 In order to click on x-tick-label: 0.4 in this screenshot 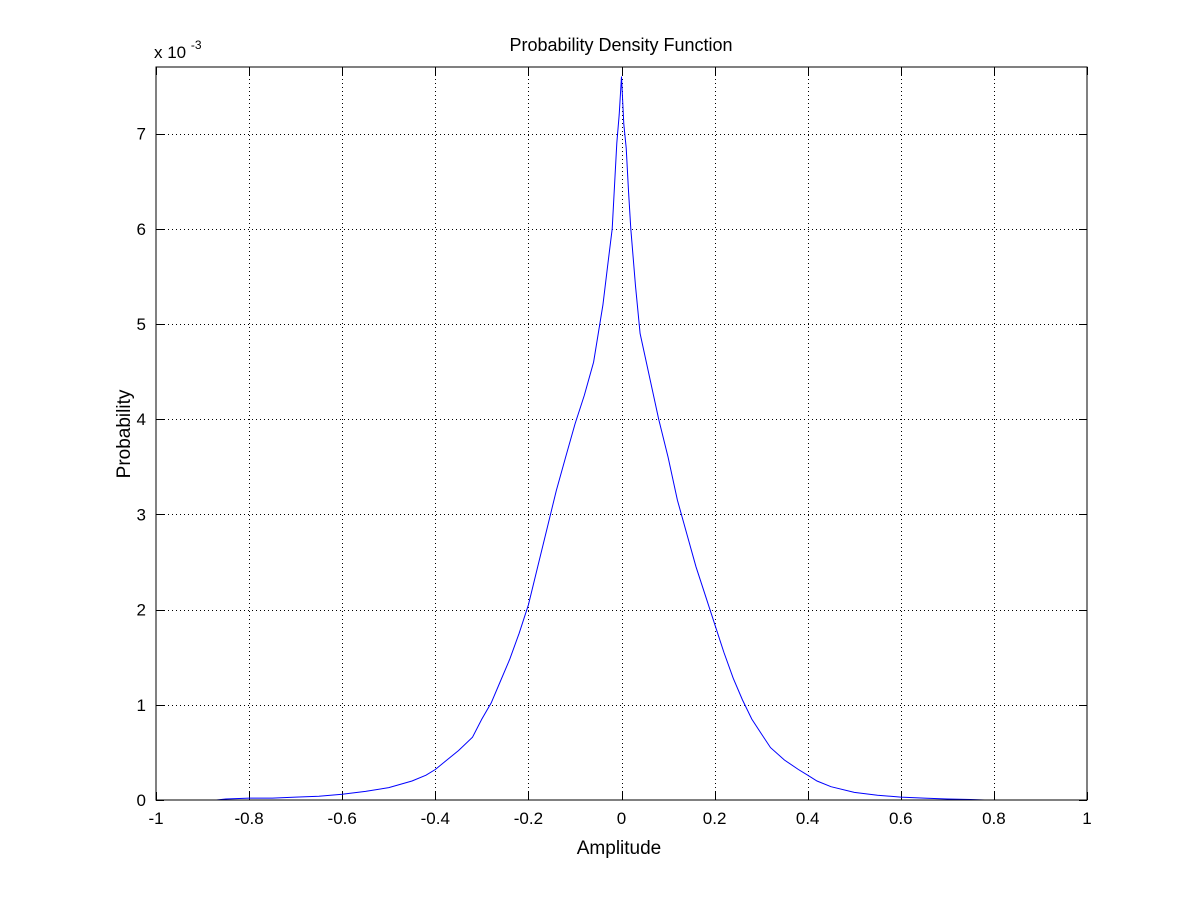, I will do `click(808, 818)`.